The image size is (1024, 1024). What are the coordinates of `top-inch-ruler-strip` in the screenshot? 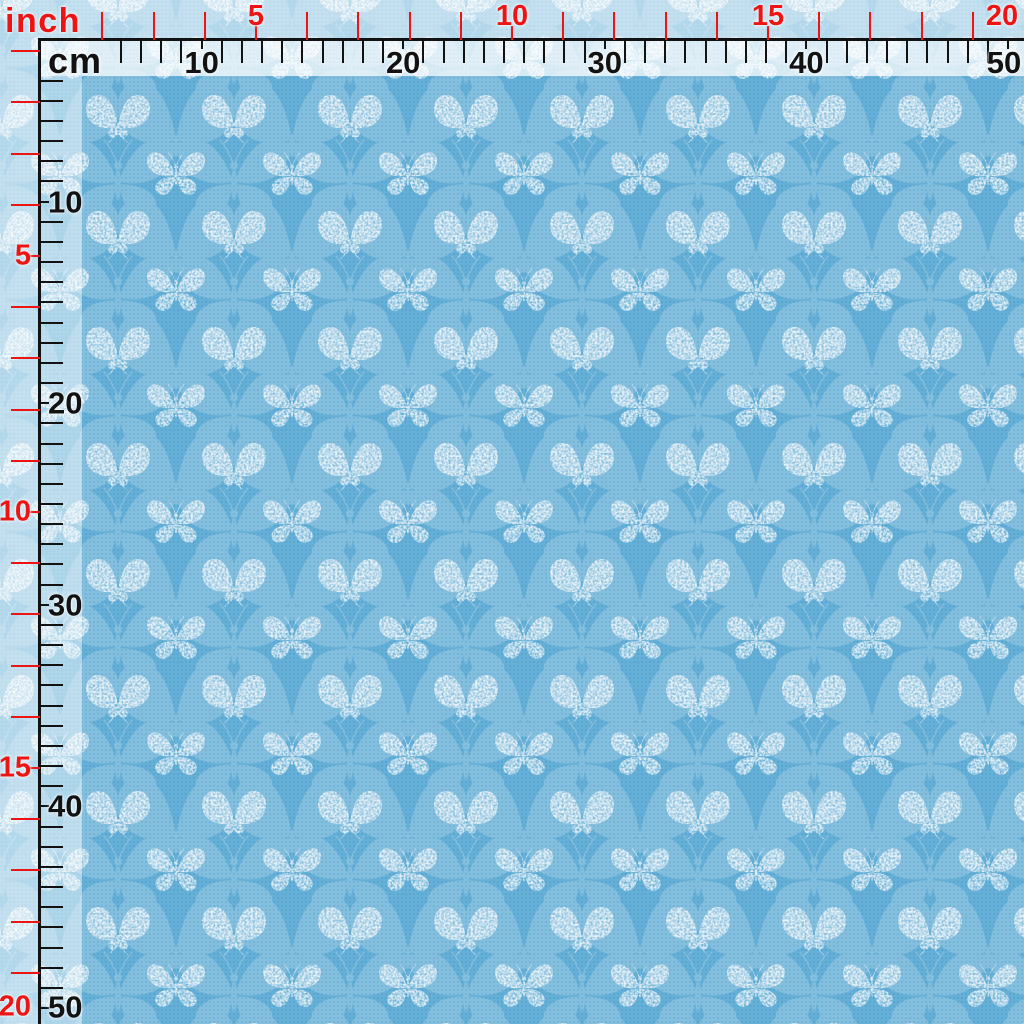 It's located at (512, 20).